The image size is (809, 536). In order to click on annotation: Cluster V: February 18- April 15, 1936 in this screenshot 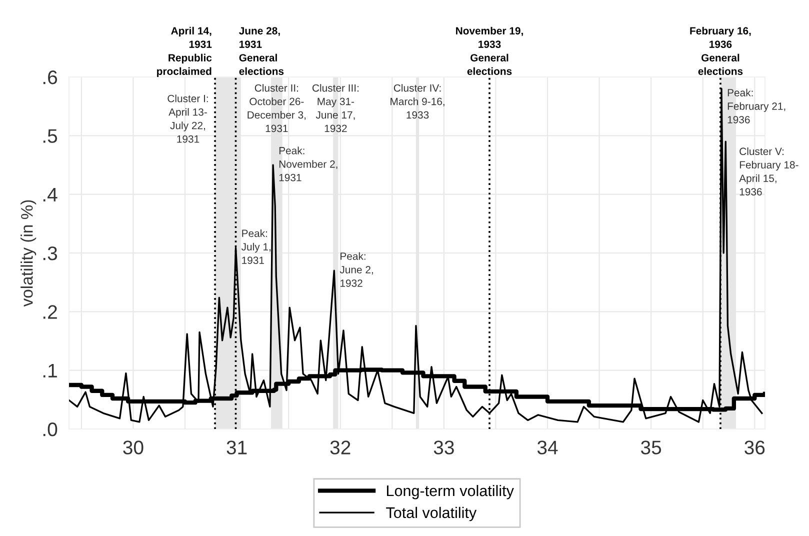, I will do `click(768, 171)`.